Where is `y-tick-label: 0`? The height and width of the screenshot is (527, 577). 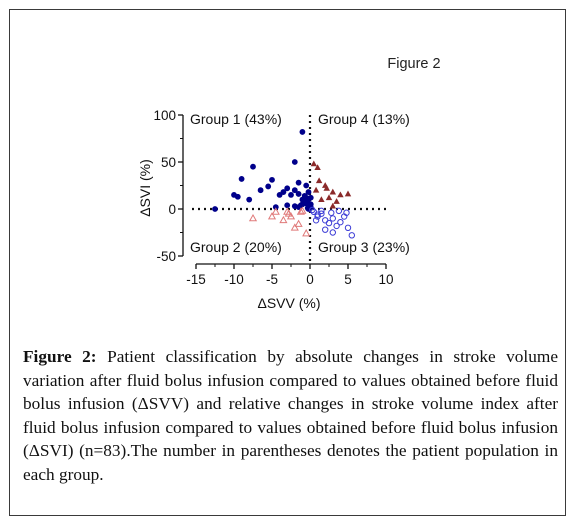 y-tick-label: 0 is located at coordinates (172, 209).